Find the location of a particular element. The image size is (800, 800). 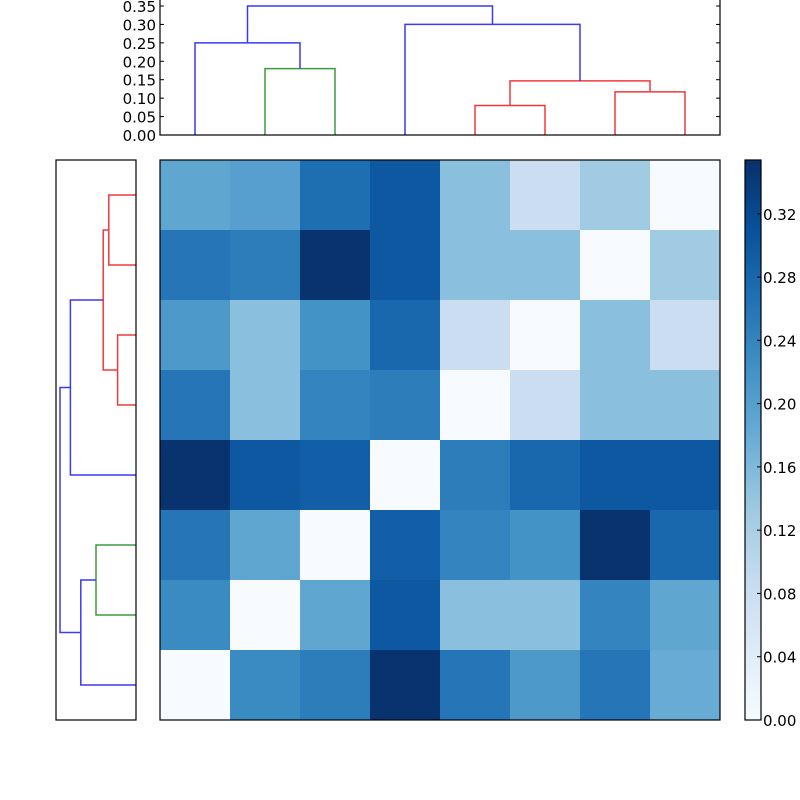

dendrogram-y-tick-label: 0.05 is located at coordinates (139, 118).